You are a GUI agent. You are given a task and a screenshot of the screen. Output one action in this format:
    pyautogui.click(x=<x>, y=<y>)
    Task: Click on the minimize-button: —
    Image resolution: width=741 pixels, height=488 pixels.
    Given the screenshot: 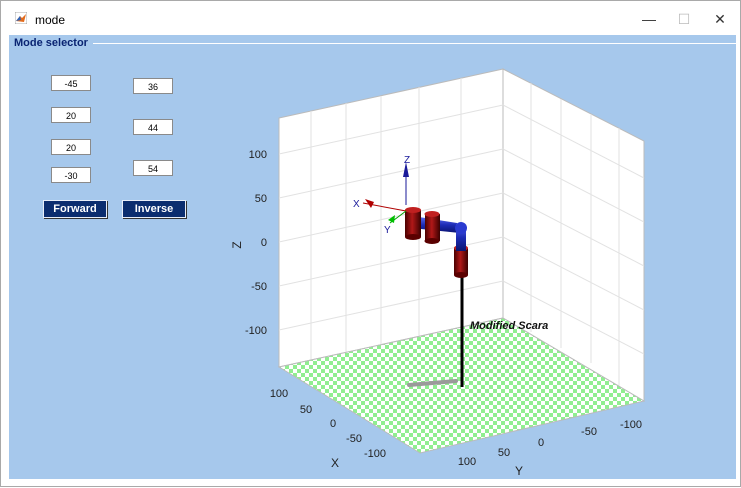 What is the action you would take?
    pyautogui.click(x=649, y=19)
    